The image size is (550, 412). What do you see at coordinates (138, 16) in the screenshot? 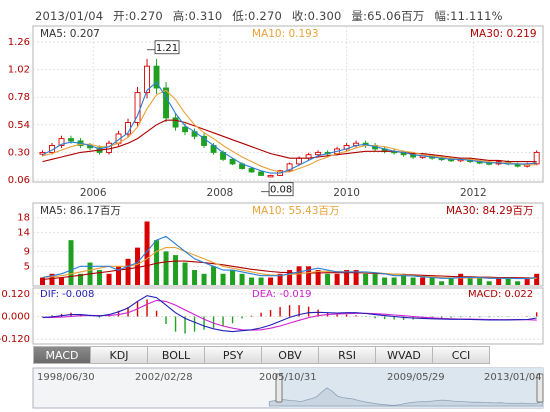
I see `quote-open: 开:0.270` at bounding box center [138, 16].